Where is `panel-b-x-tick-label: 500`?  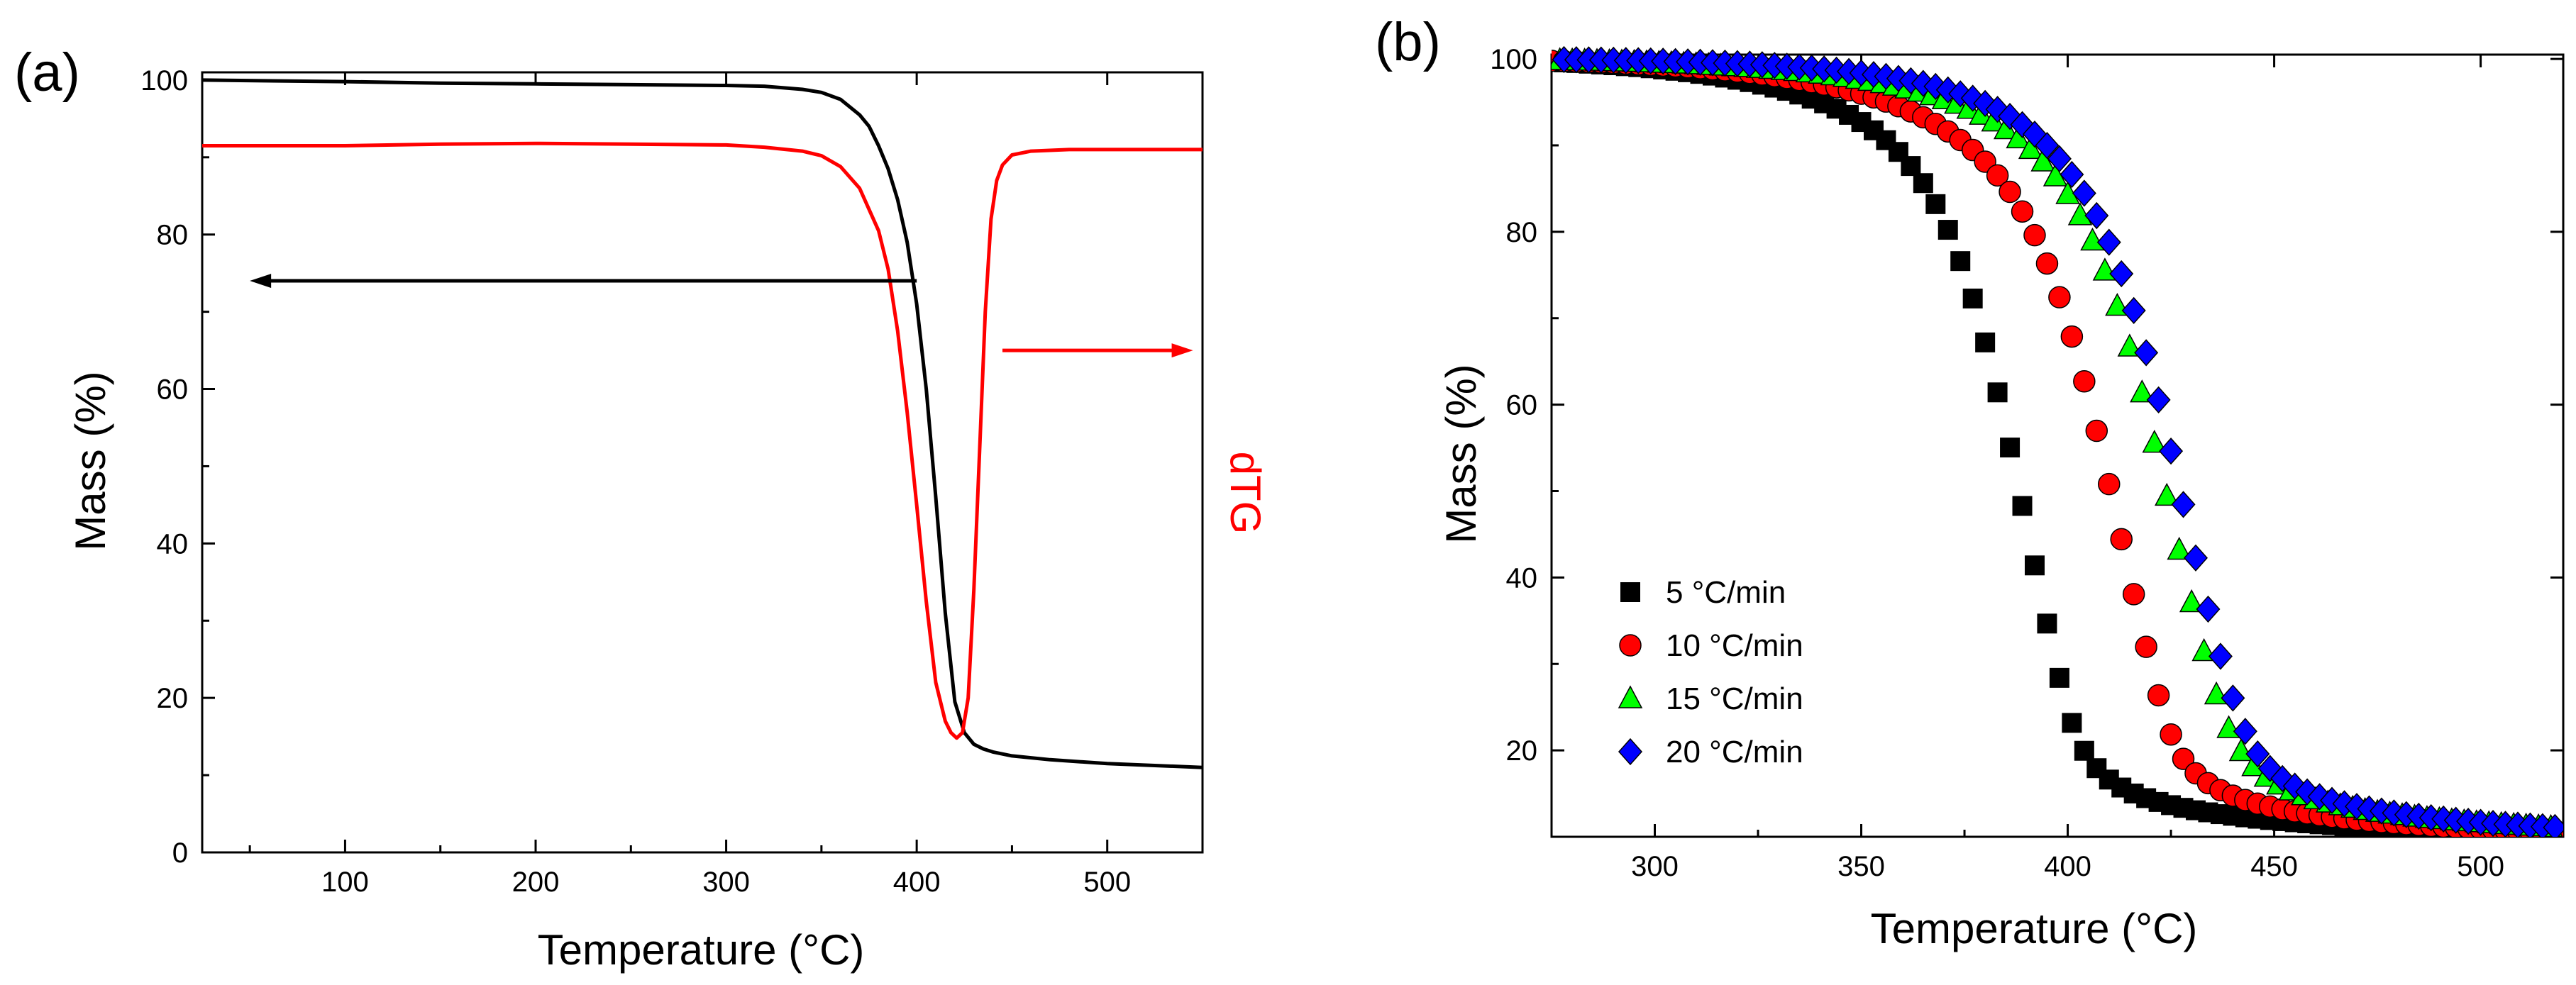 panel-b-x-tick-label: 500 is located at coordinates (2480, 866).